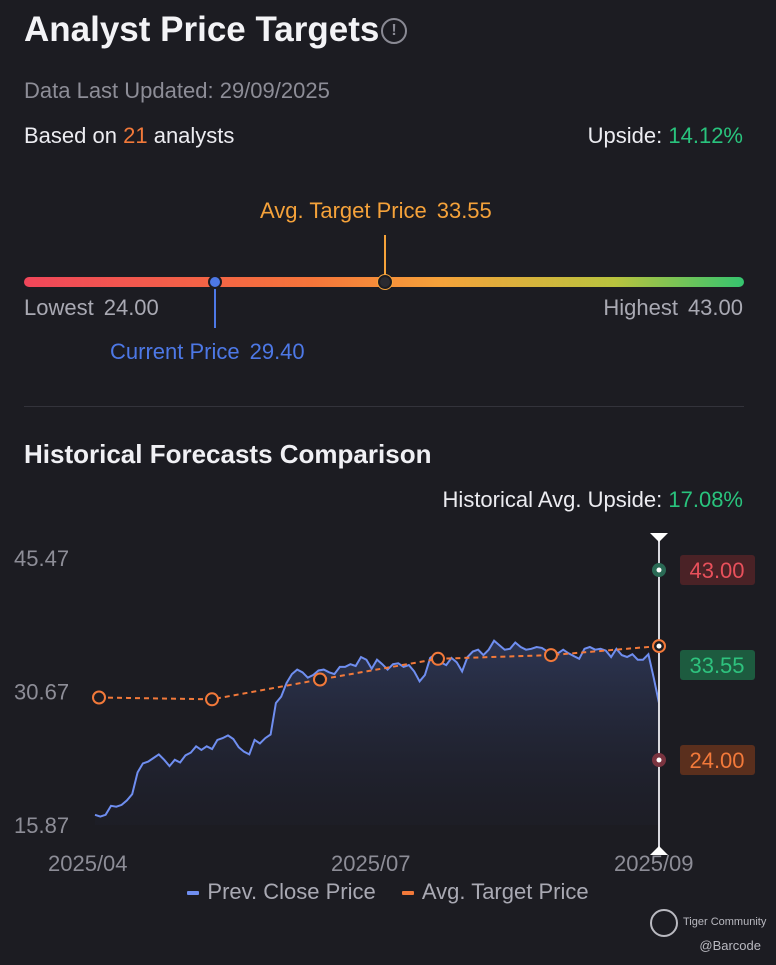 This screenshot has height=965, width=776. I want to click on y-tick-label: 30.67, so click(41, 692).